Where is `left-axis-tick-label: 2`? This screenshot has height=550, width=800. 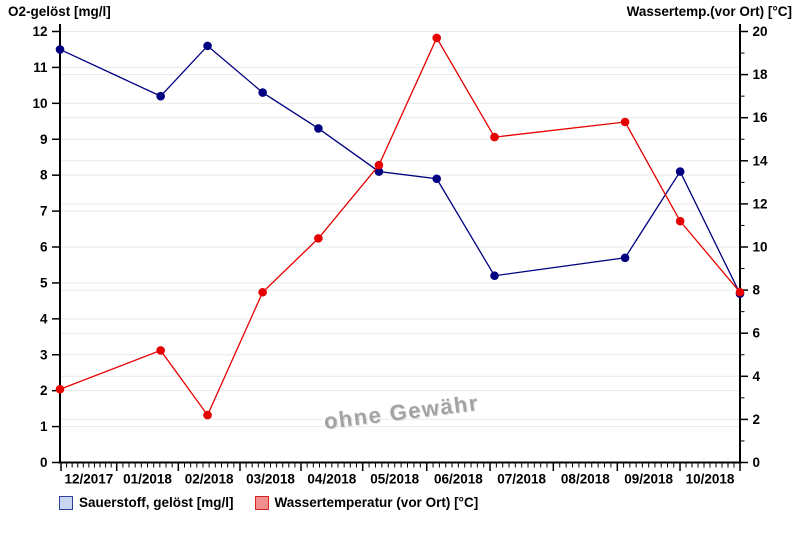 left-axis-tick-label: 2 is located at coordinates (44, 390).